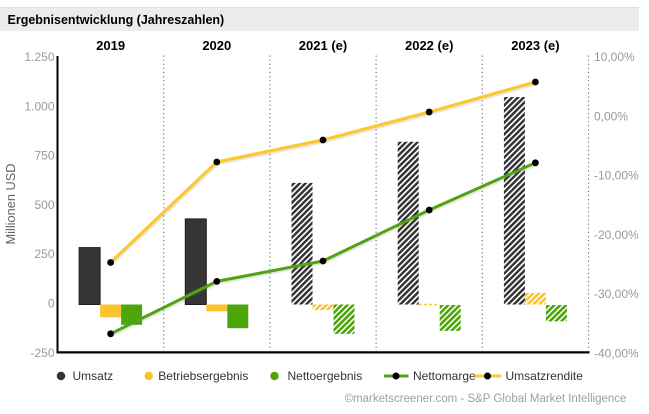 This screenshot has height=414, width=649. I want to click on svg-text: 2020, so click(216, 45).